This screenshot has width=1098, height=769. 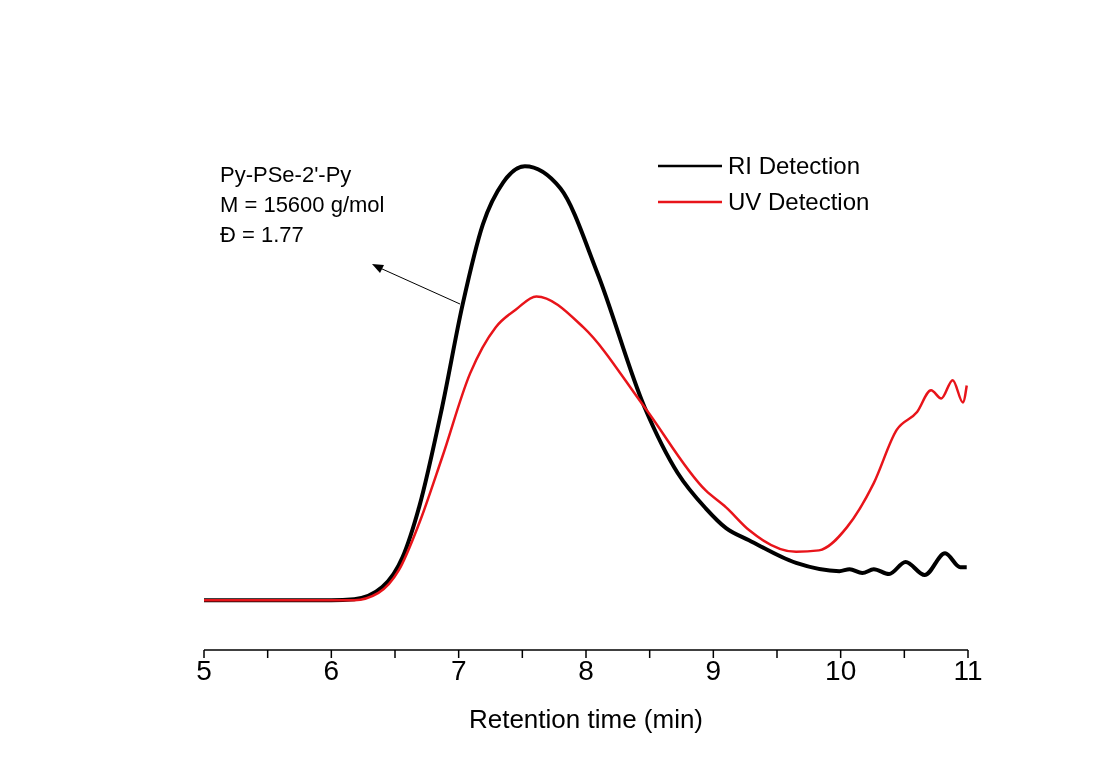 I want to click on x-tick-label: 5, so click(x=204, y=670).